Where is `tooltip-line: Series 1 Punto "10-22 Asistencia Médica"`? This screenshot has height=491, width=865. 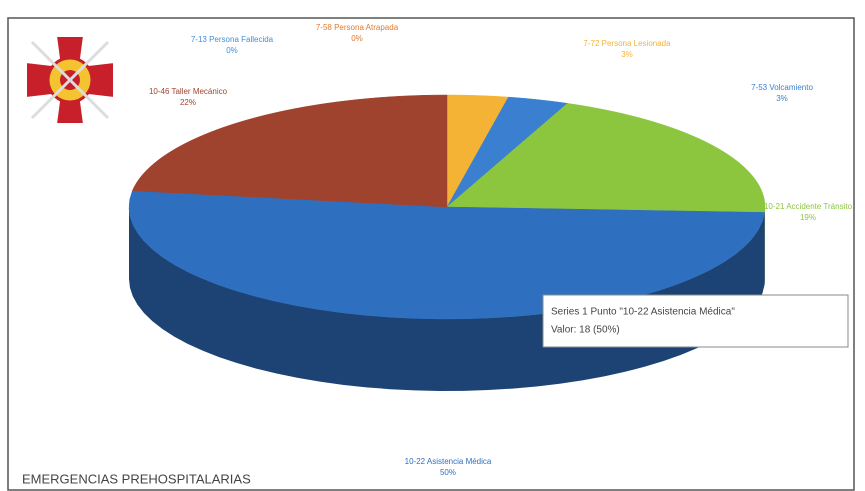
tooltip-line: Series 1 Punto "10-22 Asistencia Médica" is located at coordinates (643, 312).